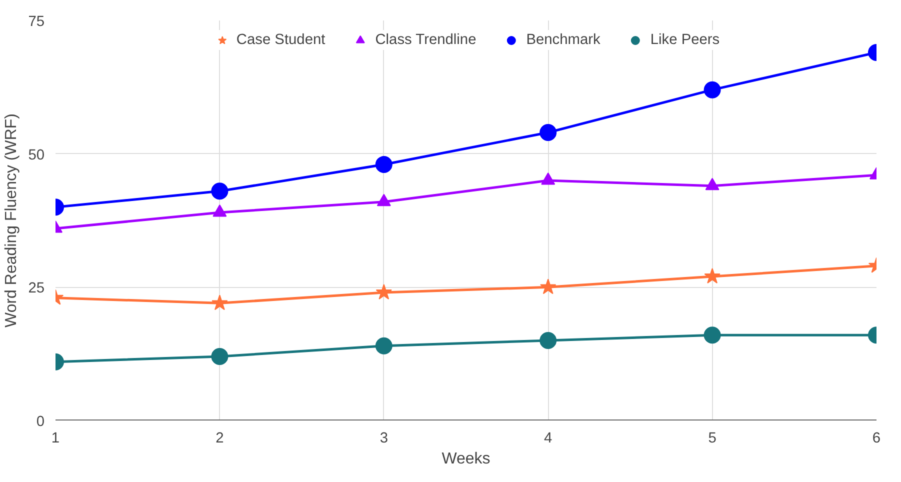 The width and height of the screenshot is (901, 482). What do you see at coordinates (384, 438) in the screenshot?
I see `x-tick-label: 3` at bounding box center [384, 438].